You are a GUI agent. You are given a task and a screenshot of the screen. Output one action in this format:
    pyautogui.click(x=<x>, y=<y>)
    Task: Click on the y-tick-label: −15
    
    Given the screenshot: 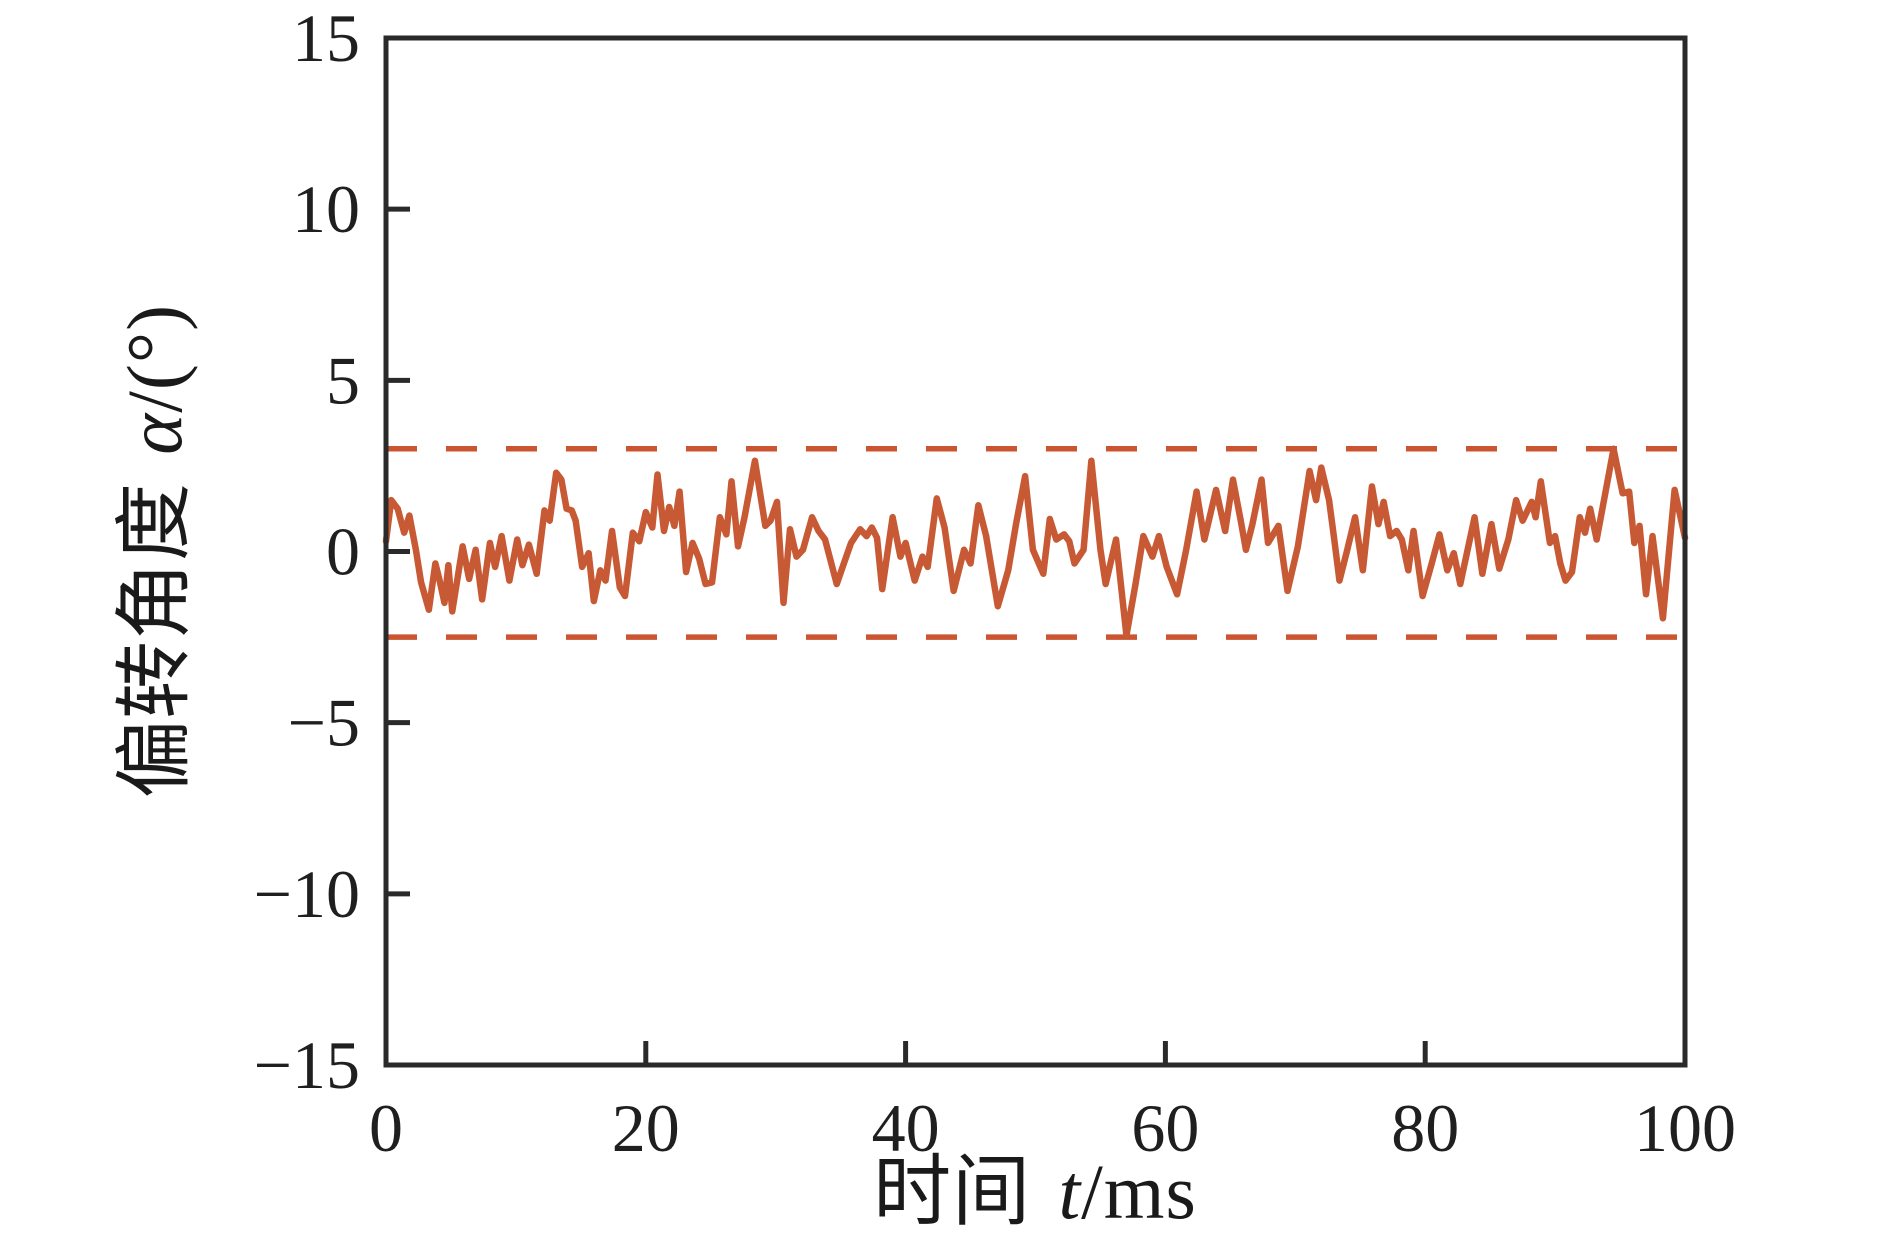 What is the action you would take?
    pyautogui.click(x=307, y=1065)
    